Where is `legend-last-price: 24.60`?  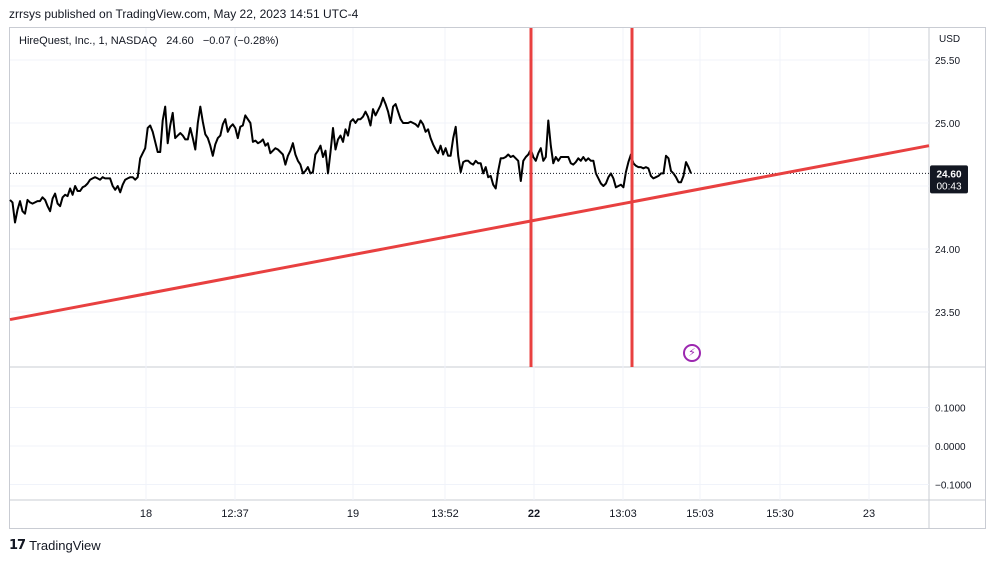 legend-last-price: 24.60 is located at coordinates (180, 41).